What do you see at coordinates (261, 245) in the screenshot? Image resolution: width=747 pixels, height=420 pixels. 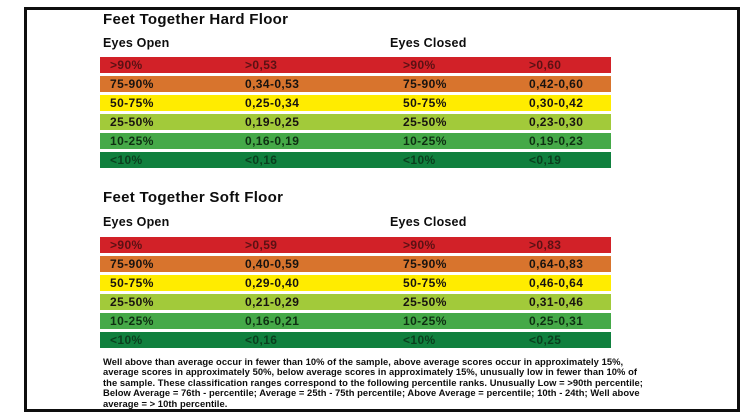 I see `score-range: >0,59` at bounding box center [261, 245].